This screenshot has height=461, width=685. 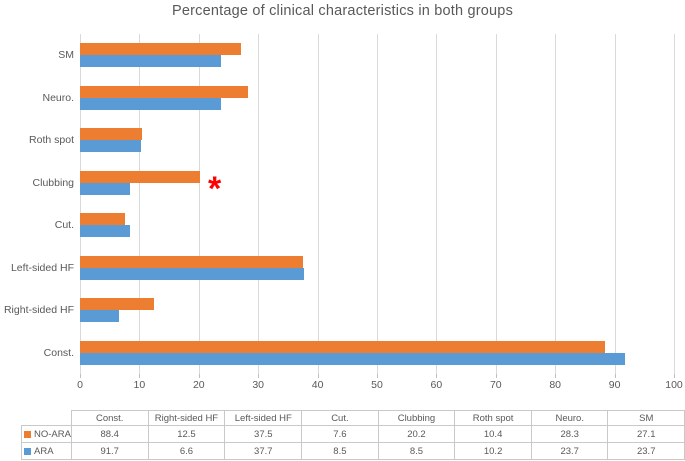 I want to click on category-label-clubbing: Clubbing, so click(x=53, y=182).